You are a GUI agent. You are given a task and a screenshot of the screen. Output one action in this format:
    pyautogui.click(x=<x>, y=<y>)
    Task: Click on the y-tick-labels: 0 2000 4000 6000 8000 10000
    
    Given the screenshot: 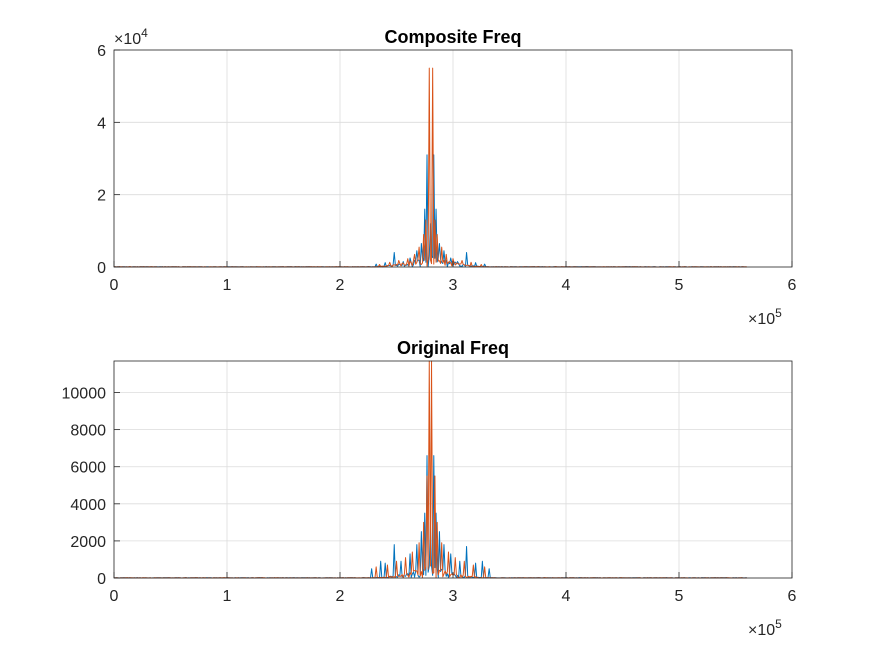 What is the action you would take?
    pyautogui.click(x=91, y=487)
    